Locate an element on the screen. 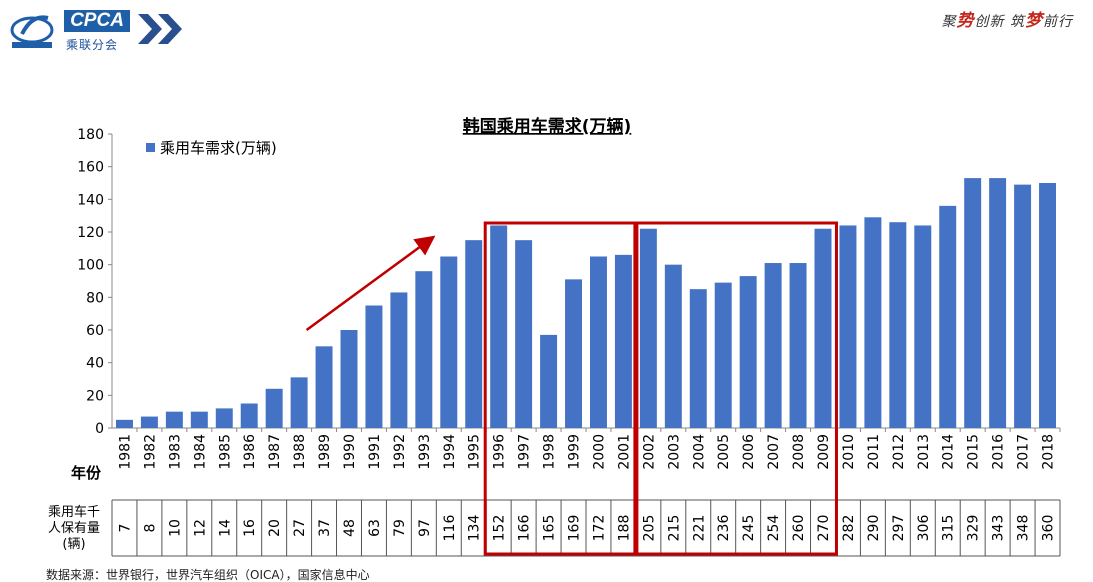 The image size is (1093, 582). x-tick-label: 2005 is located at coordinates (724, 452).